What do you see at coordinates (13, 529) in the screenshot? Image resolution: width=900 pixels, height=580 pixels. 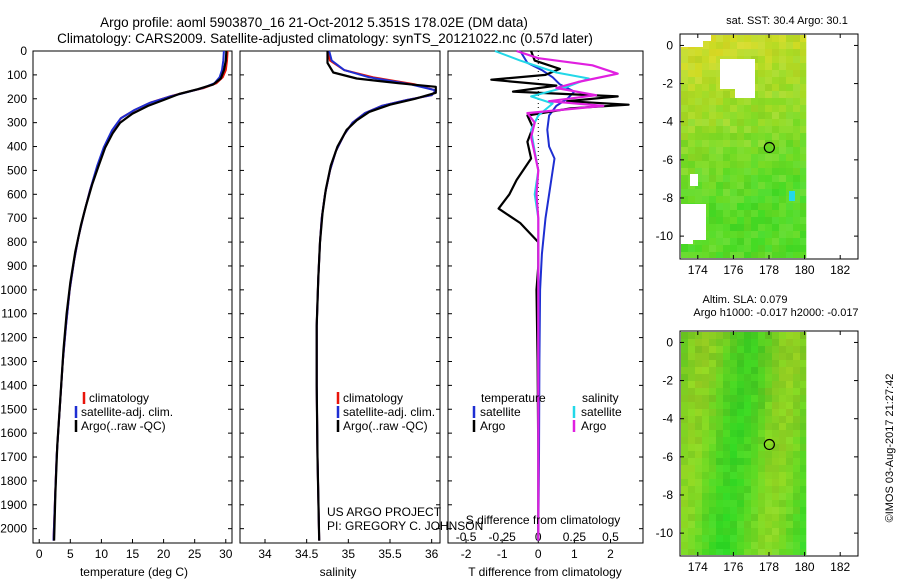 I see `depth-tick-label: 2000` at bounding box center [13, 529].